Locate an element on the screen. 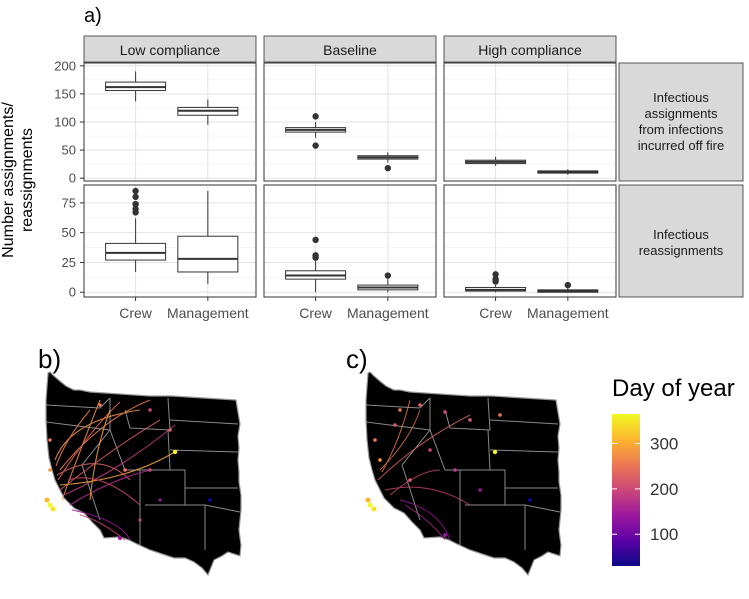 The height and width of the screenshot is (599, 749). map-b-land is located at coordinates (143, 474).